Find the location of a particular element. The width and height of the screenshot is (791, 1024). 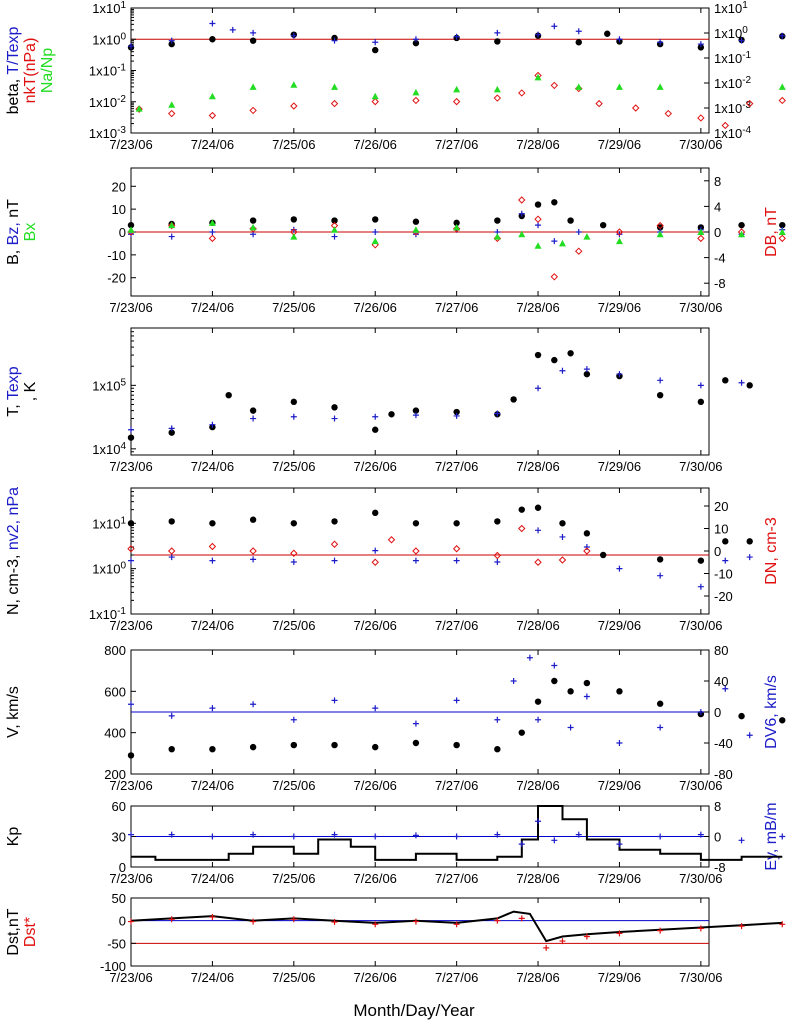

y-axis-title-part: , K is located at coordinates (30, 391).